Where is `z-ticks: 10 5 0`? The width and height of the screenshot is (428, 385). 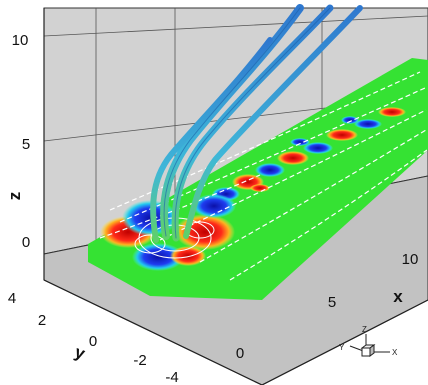
z-ticks: 10 5 0 is located at coordinates (21, 141).